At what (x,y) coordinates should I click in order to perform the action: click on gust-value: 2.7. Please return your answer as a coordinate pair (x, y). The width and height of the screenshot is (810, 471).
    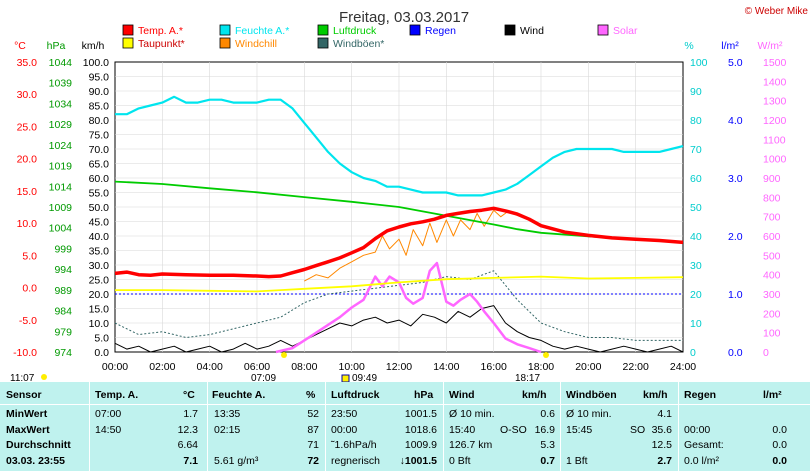
    Looking at the image, I should click on (664, 460).